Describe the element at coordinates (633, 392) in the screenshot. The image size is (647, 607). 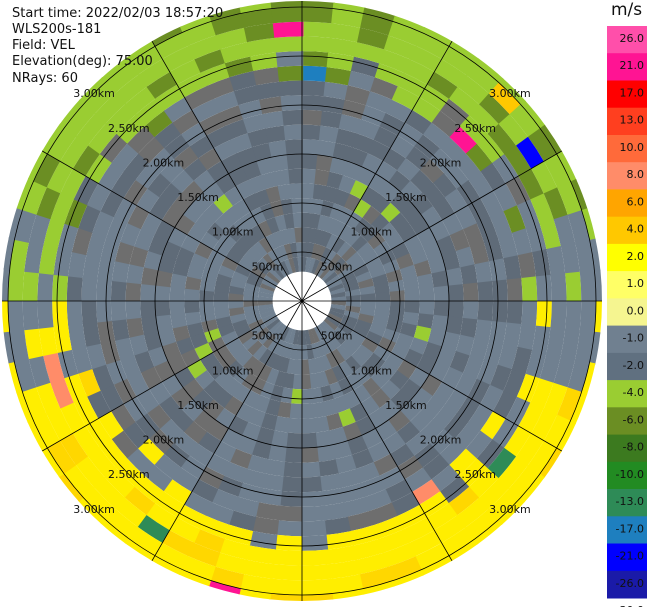
I see `colorbar-tick-label: -4.0` at that location.